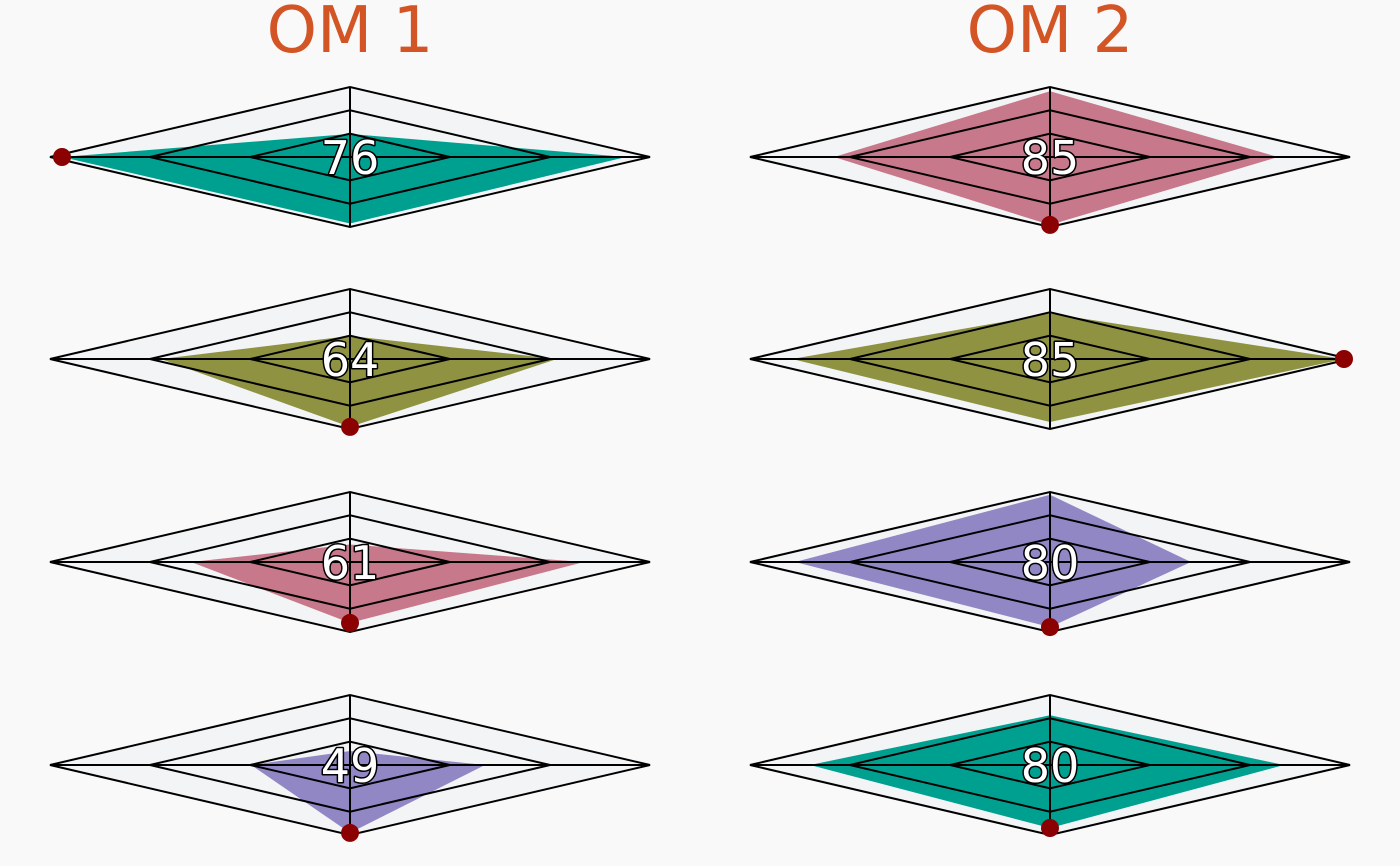  I want to click on radar-chart-1-2: 64, so click(350, 361).